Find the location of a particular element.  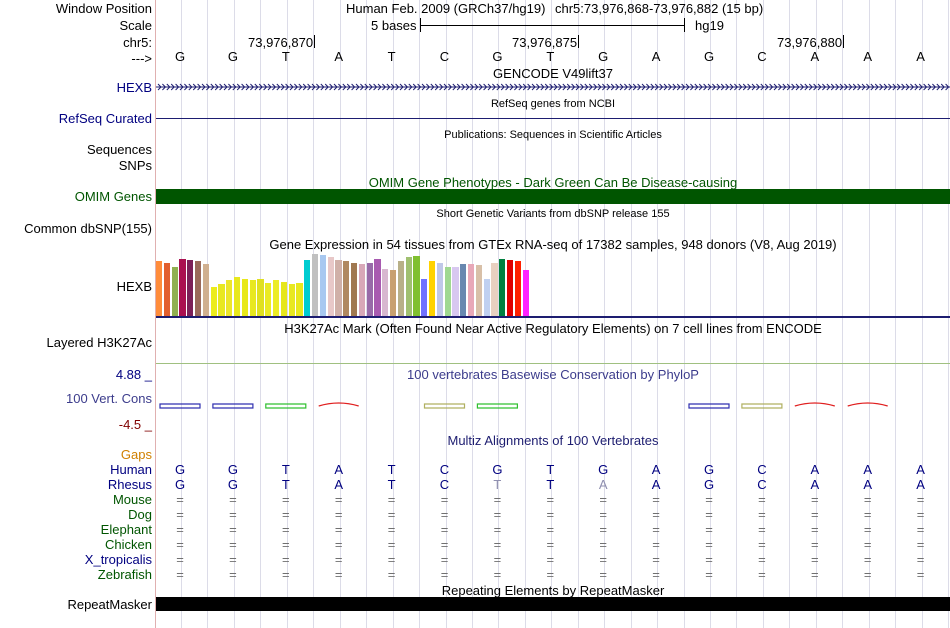

h3k27ac-signal-line is located at coordinates (553, 363).